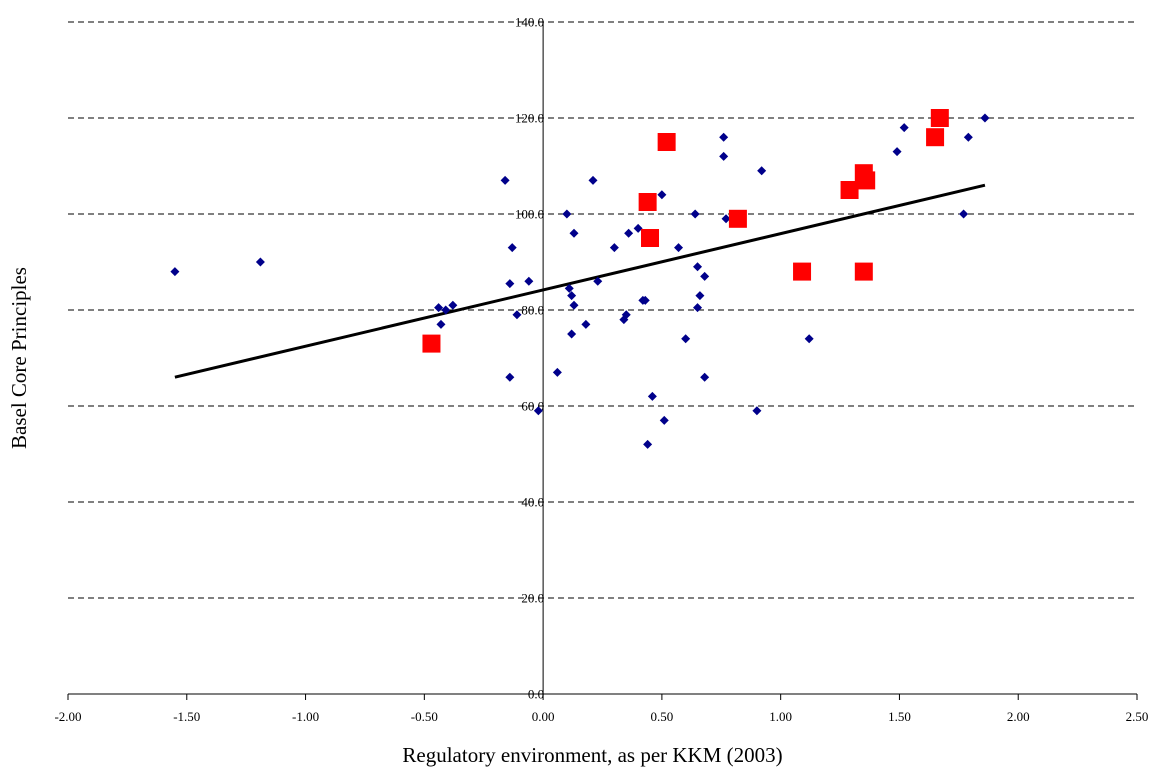  I want to click on x-tick-label: 2.00, so click(1018, 716).